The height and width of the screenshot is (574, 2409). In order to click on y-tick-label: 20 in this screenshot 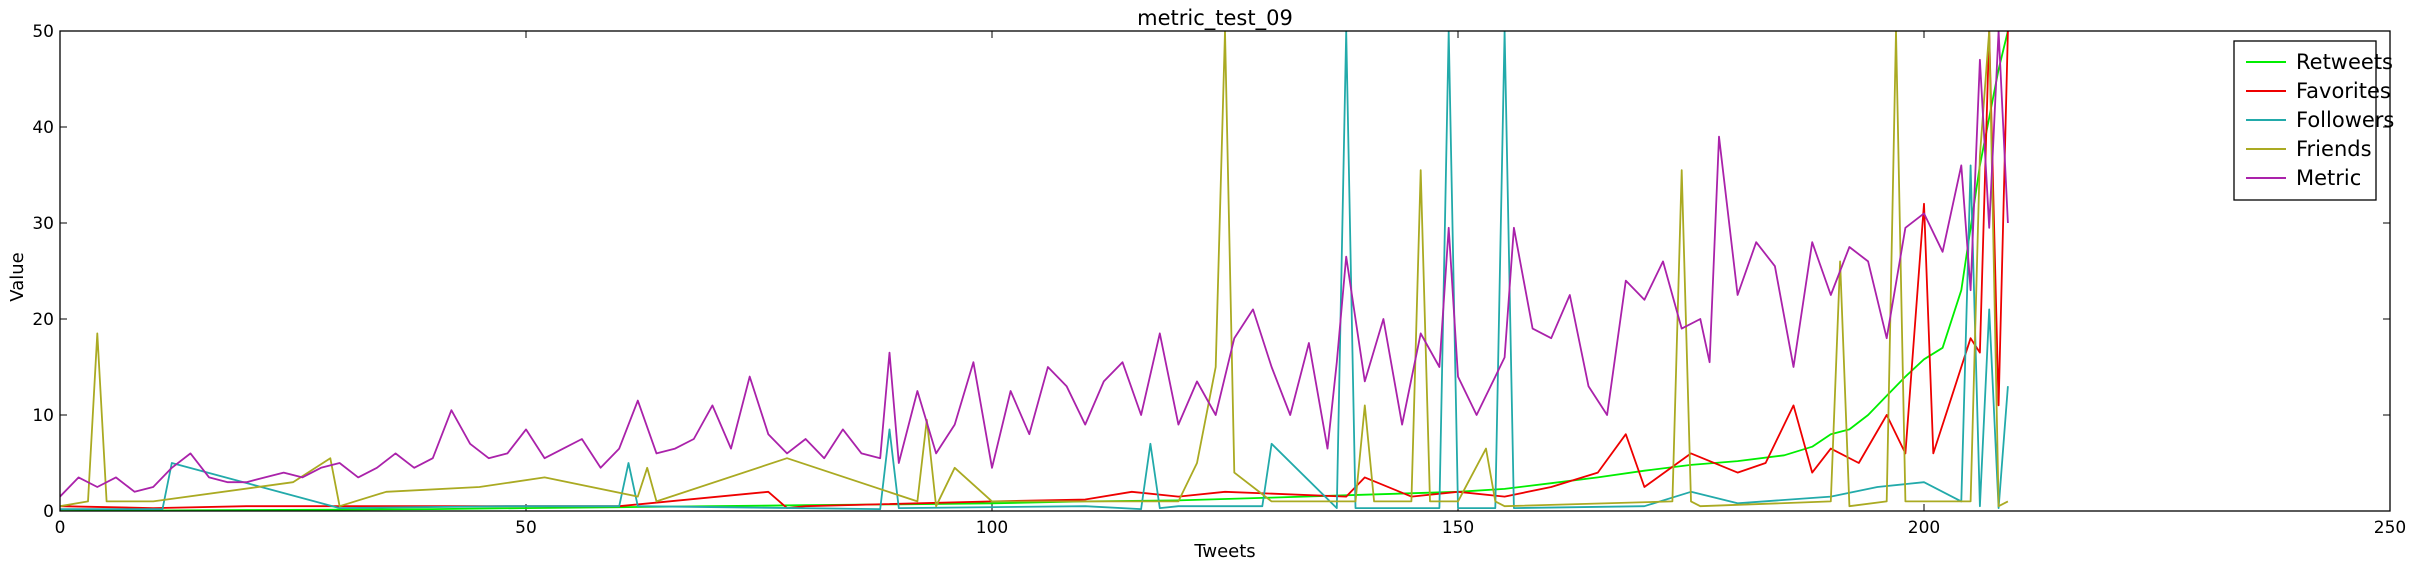, I will do `click(43, 320)`.